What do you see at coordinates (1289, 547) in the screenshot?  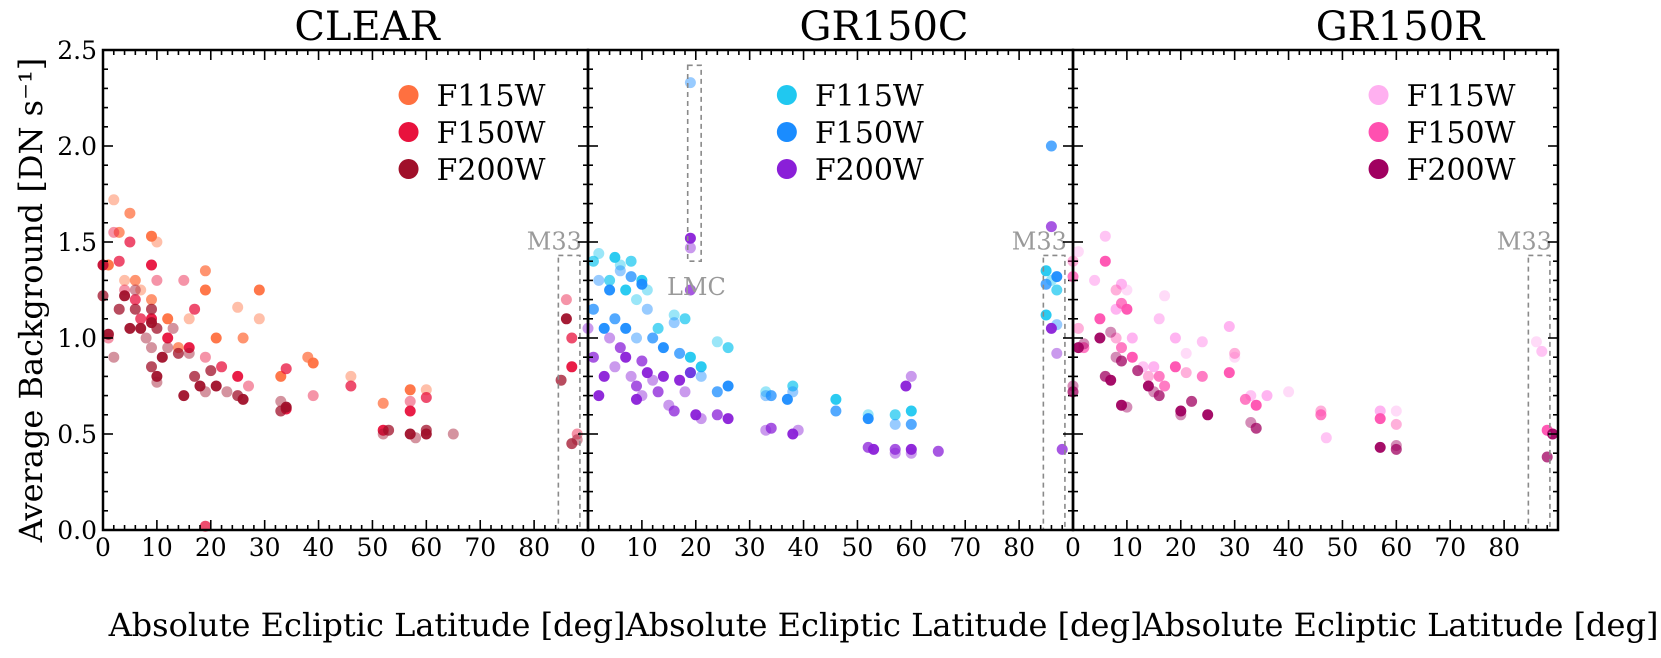 I see `x-tick-label: 40` at bounding box center [1289, 547].